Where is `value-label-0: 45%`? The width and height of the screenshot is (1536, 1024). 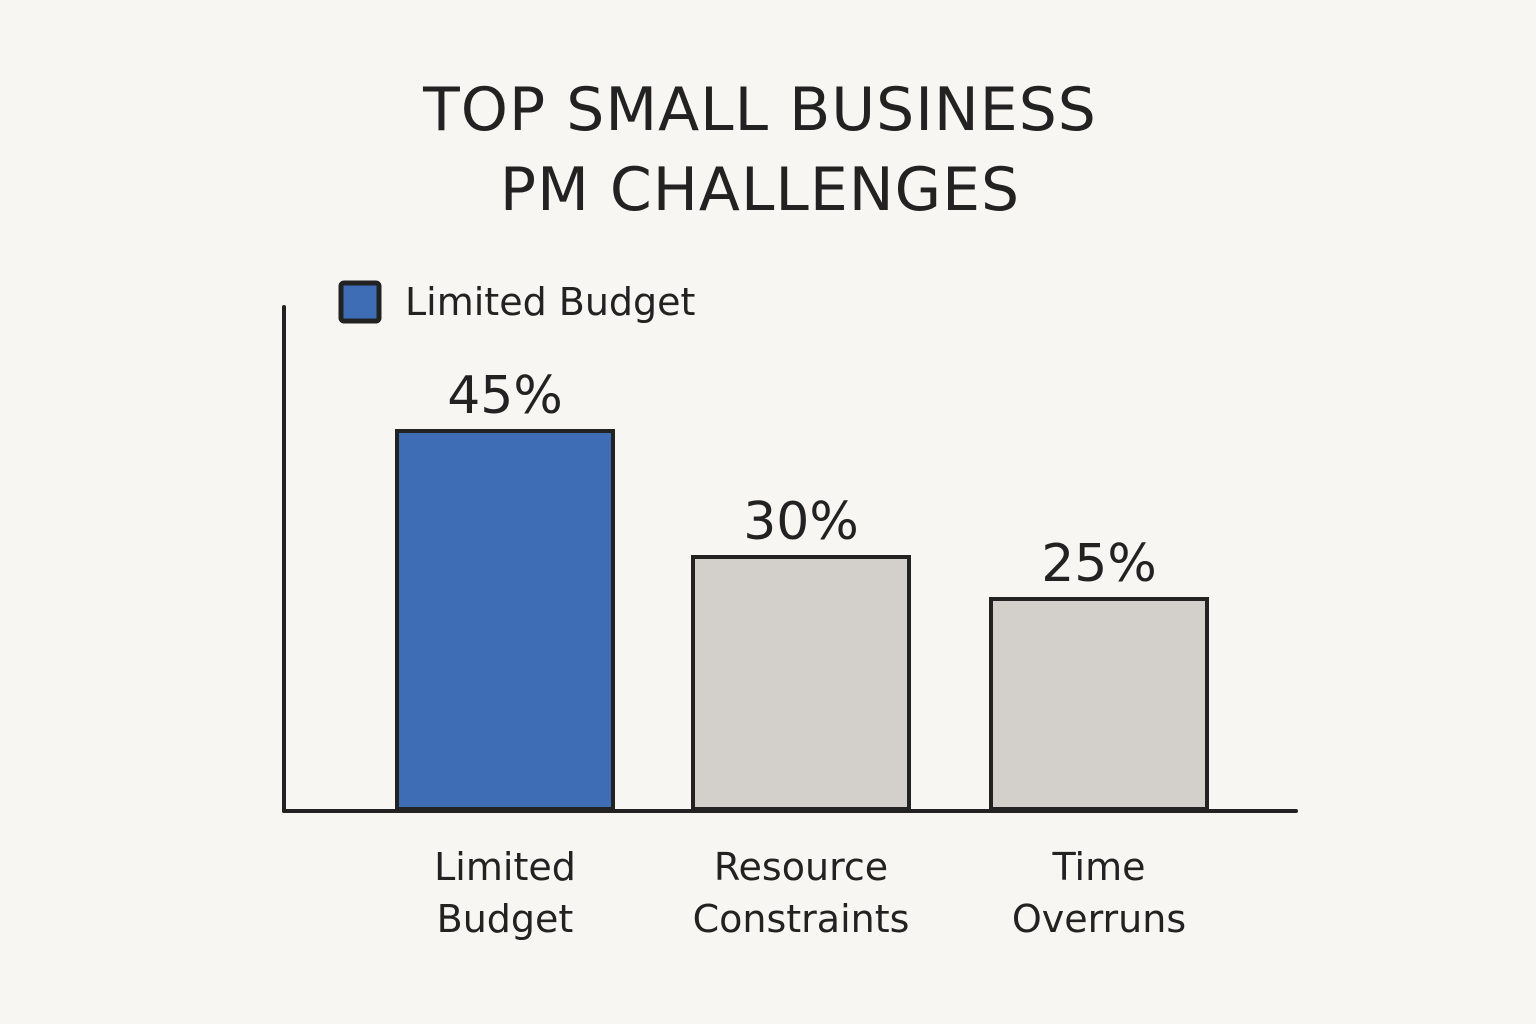
value-label-0: 45% is located at coordinates (505, 396).